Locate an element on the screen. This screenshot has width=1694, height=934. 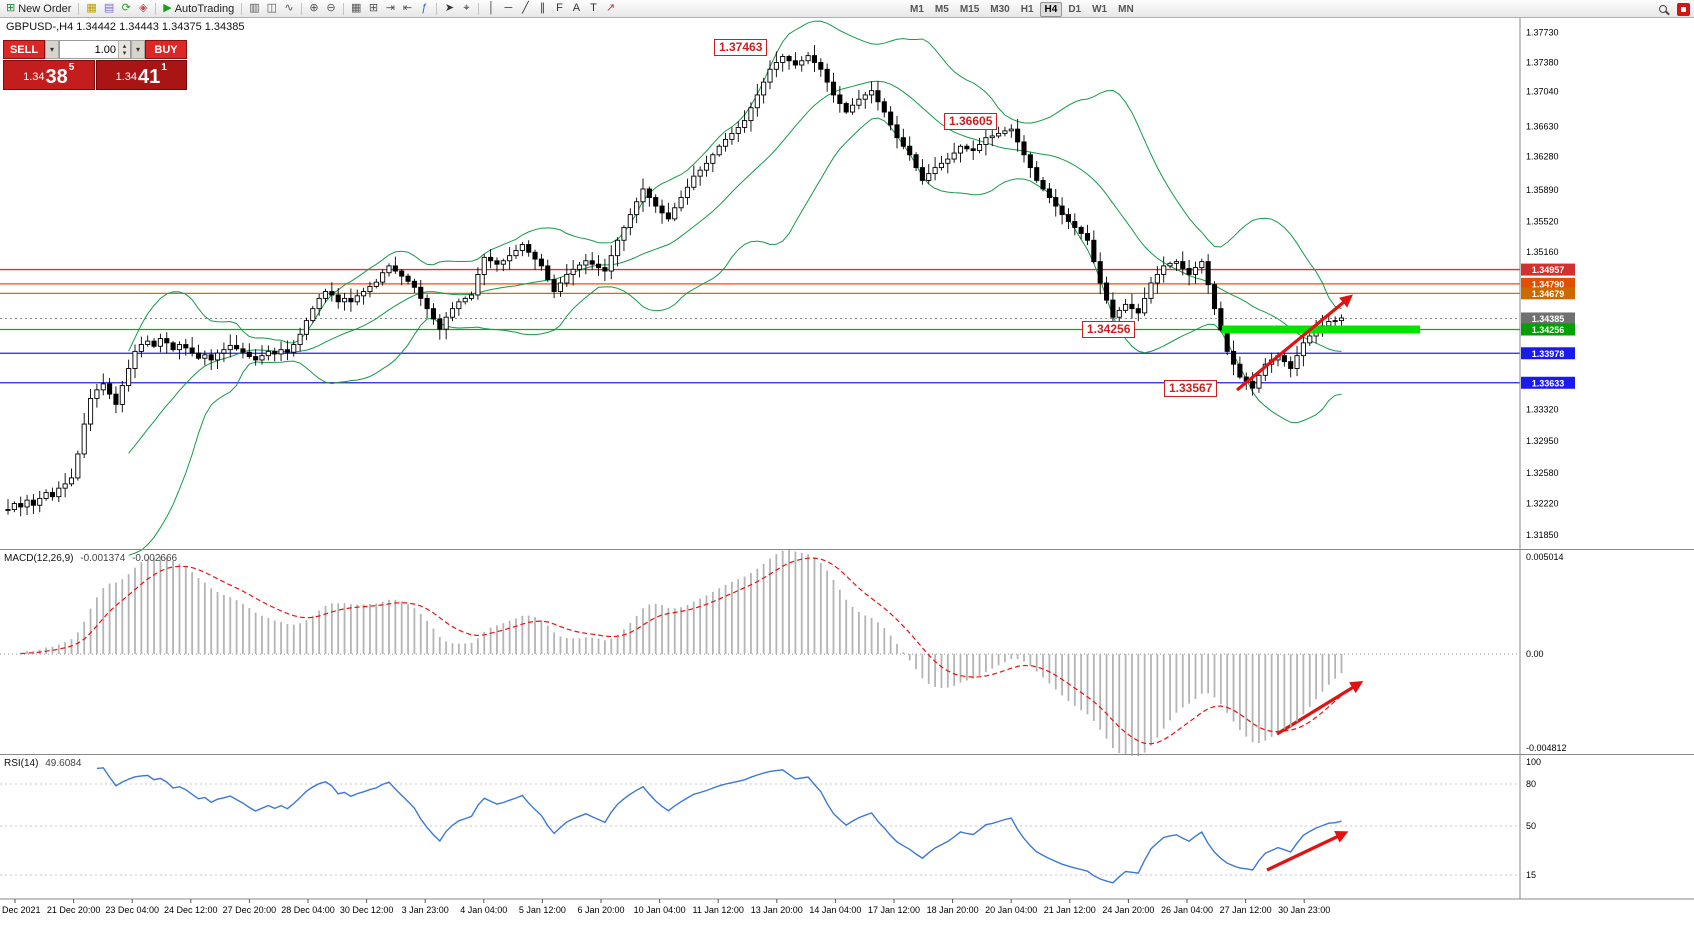
support-zone-rectangle is located at coordinates (1321, 329).